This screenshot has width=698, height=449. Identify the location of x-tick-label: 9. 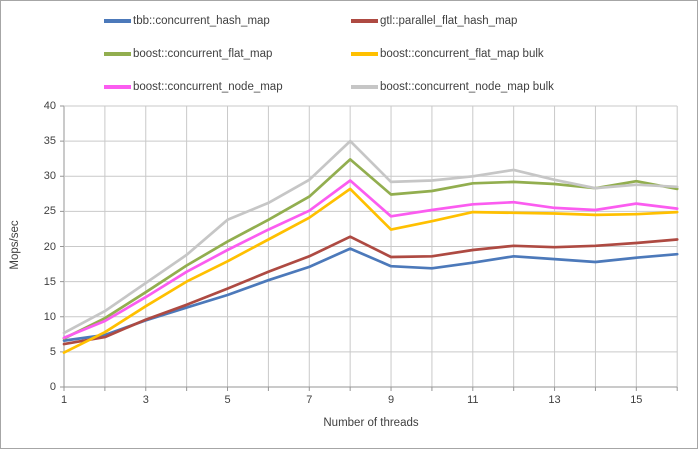
(391, 400).